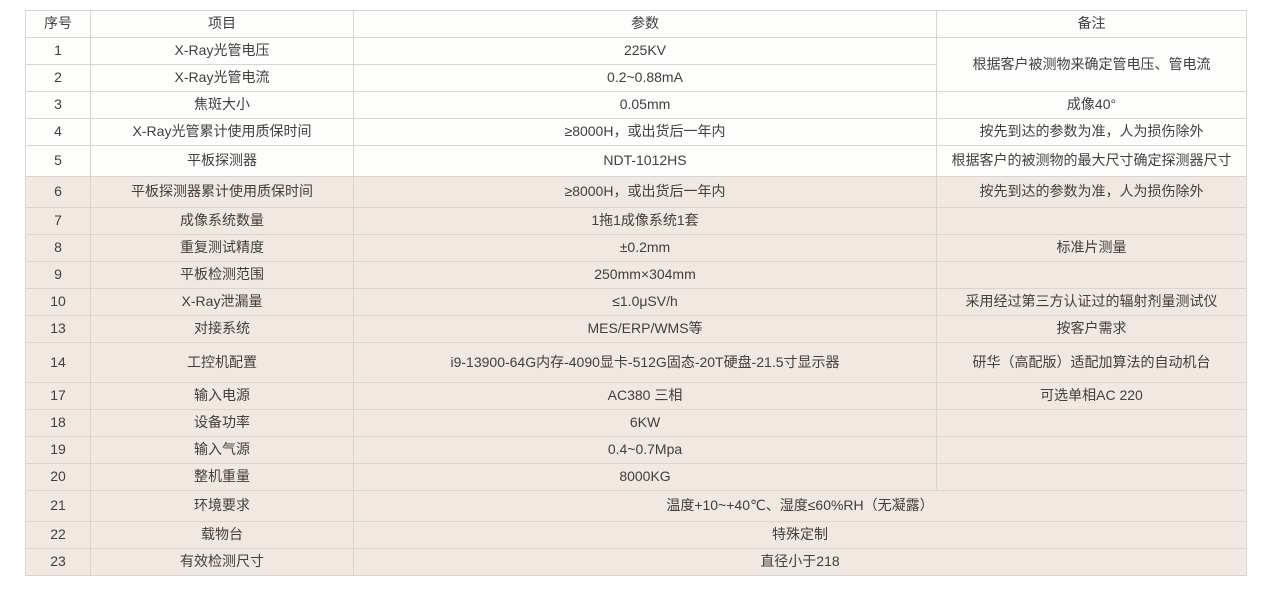  I want to click on cell-param: 6KW, so click(645, 423).